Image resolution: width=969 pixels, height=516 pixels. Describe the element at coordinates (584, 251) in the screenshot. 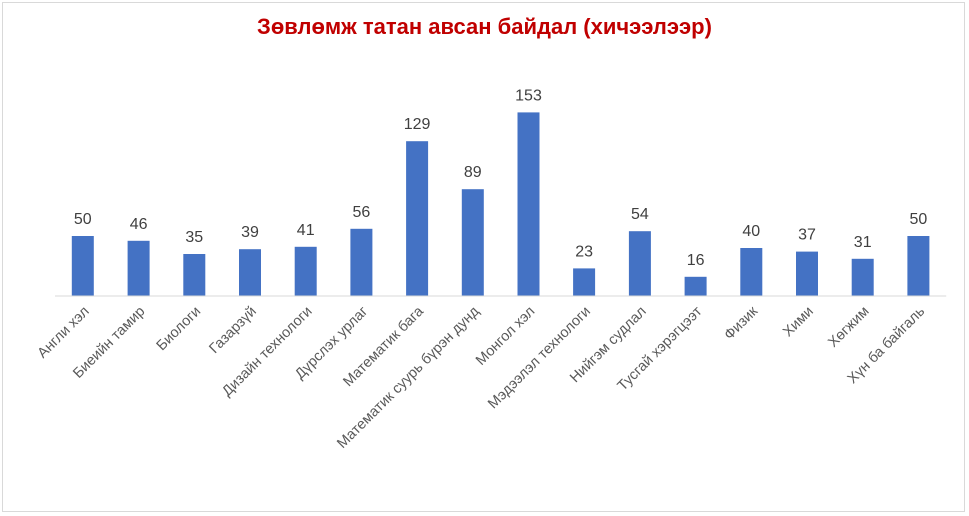

I see `value-label-9: 23` at that location.